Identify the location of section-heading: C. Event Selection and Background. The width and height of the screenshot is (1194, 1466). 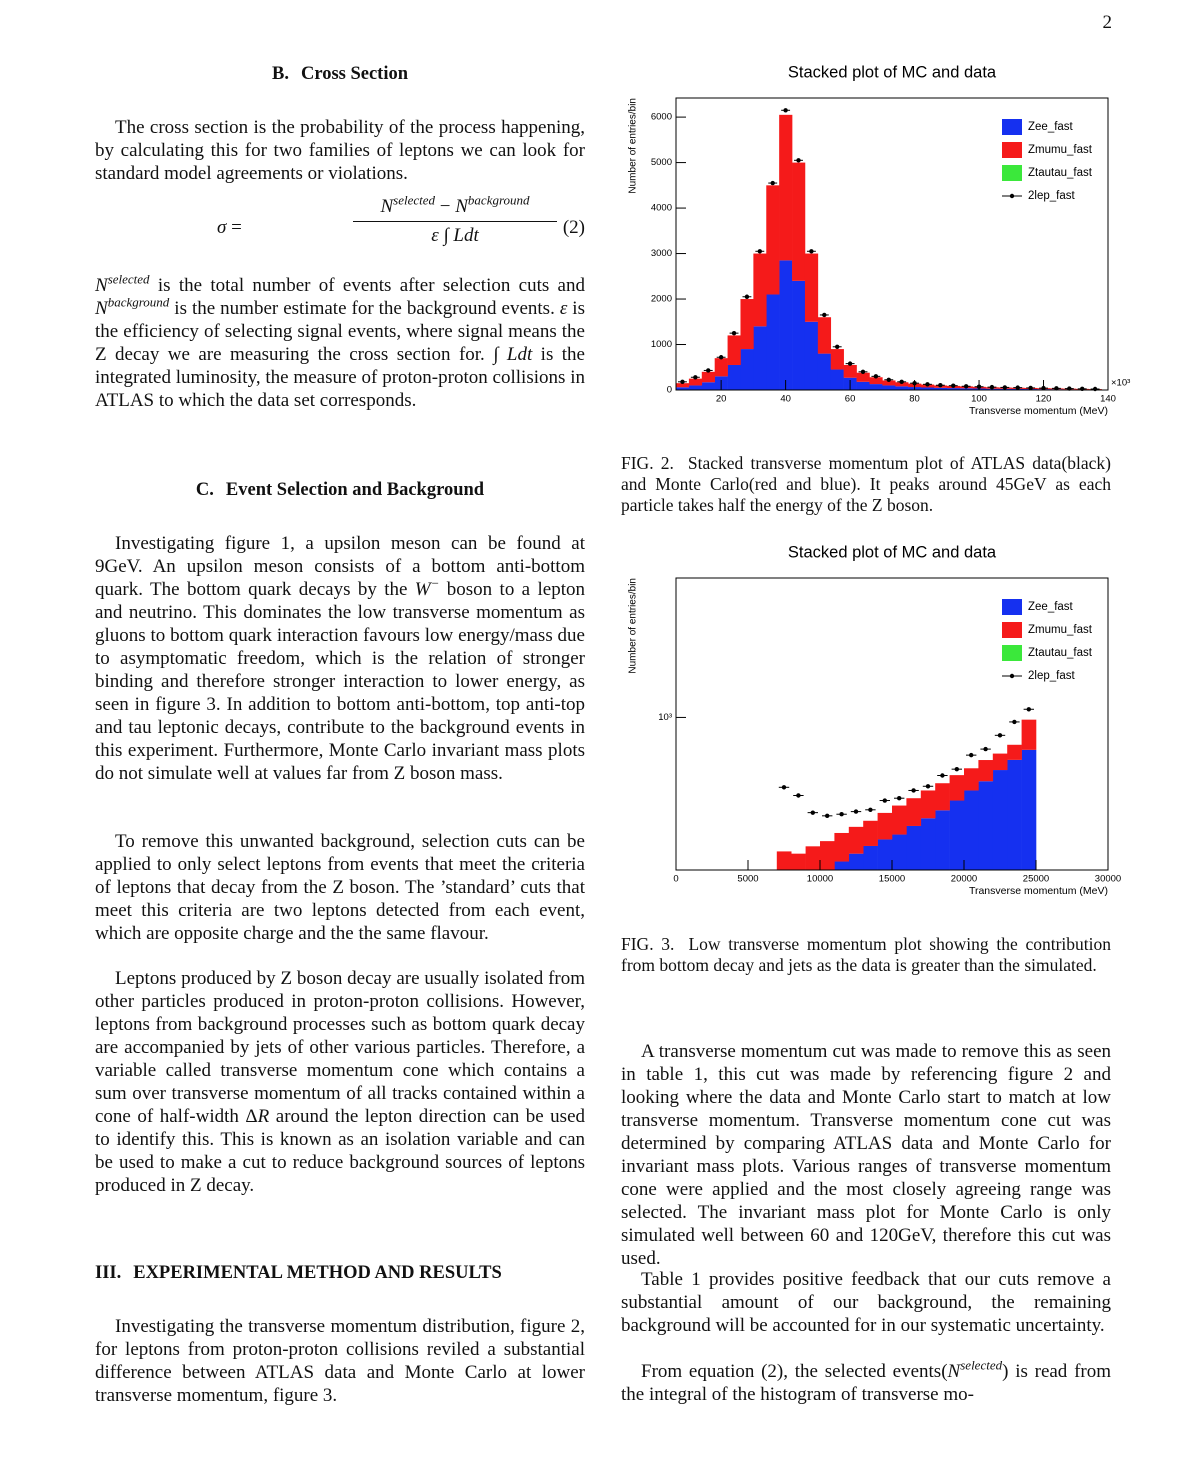
(340, 490).